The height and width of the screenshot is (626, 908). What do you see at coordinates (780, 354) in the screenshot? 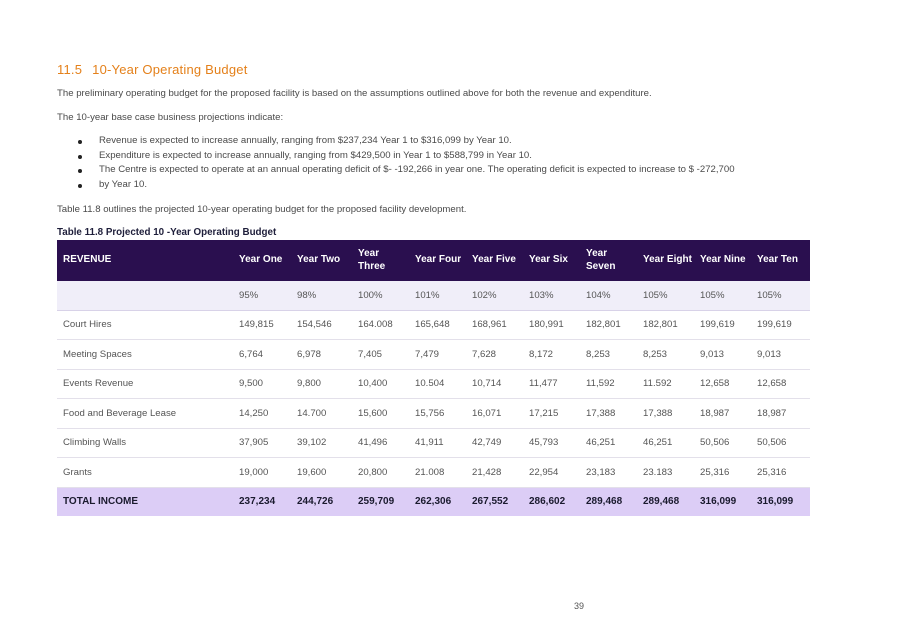
I see `table-cell: 9,013` at bounding box center [780, 354].